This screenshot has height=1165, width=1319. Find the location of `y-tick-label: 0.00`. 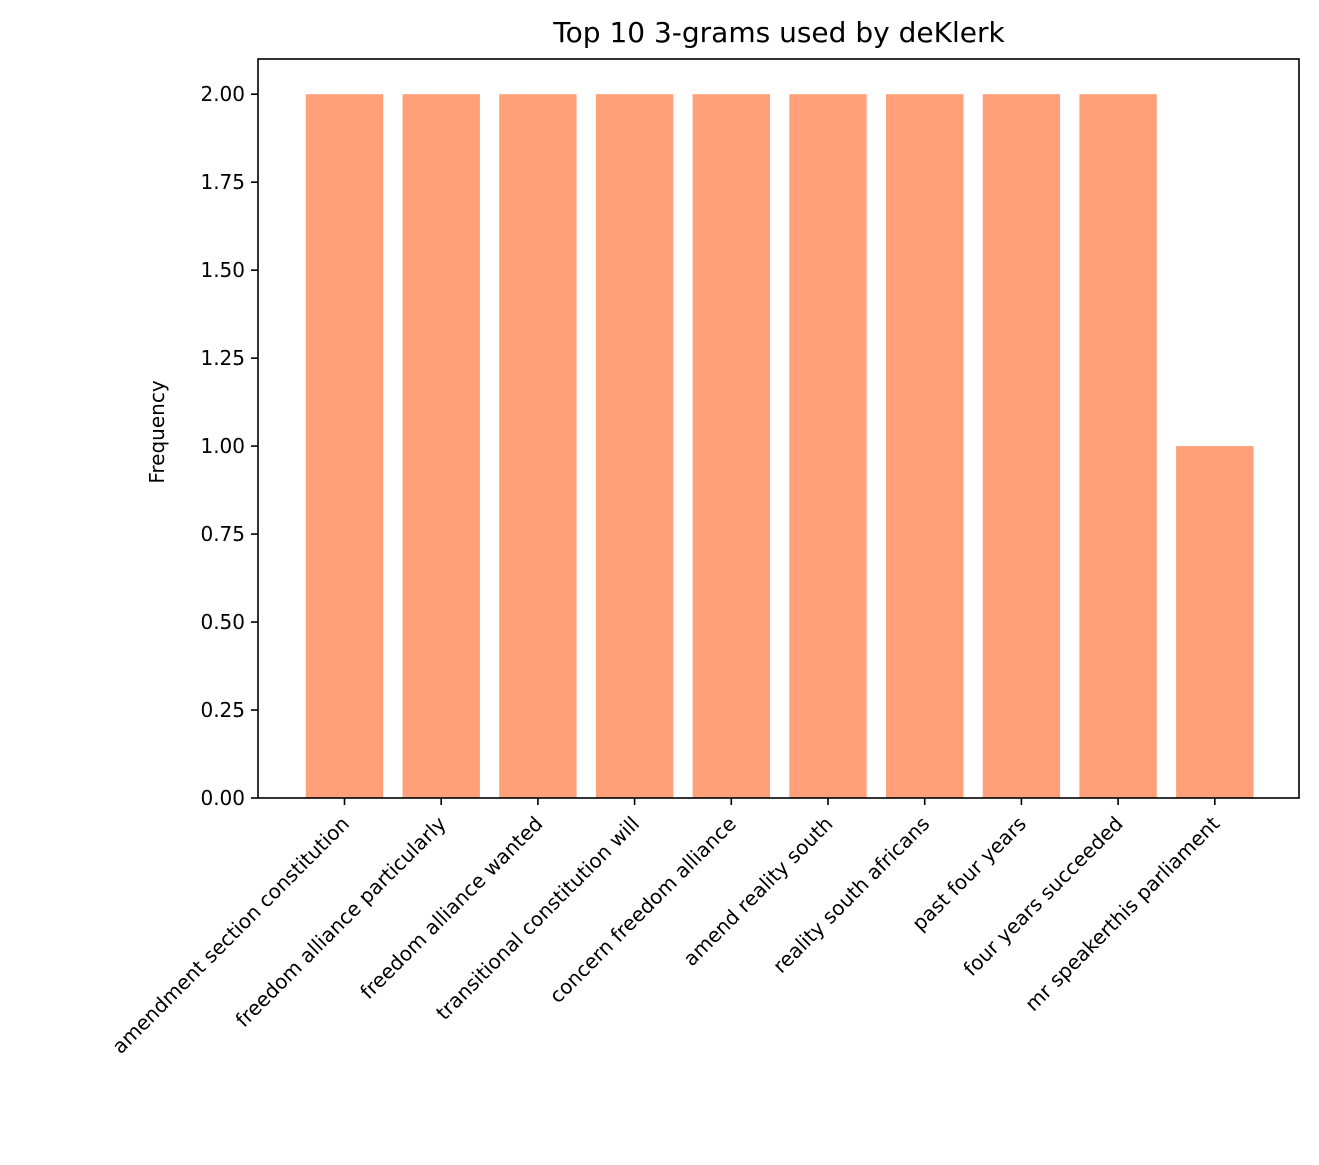

y-tick-label: 0.00 is located at coordinates (222, 798).